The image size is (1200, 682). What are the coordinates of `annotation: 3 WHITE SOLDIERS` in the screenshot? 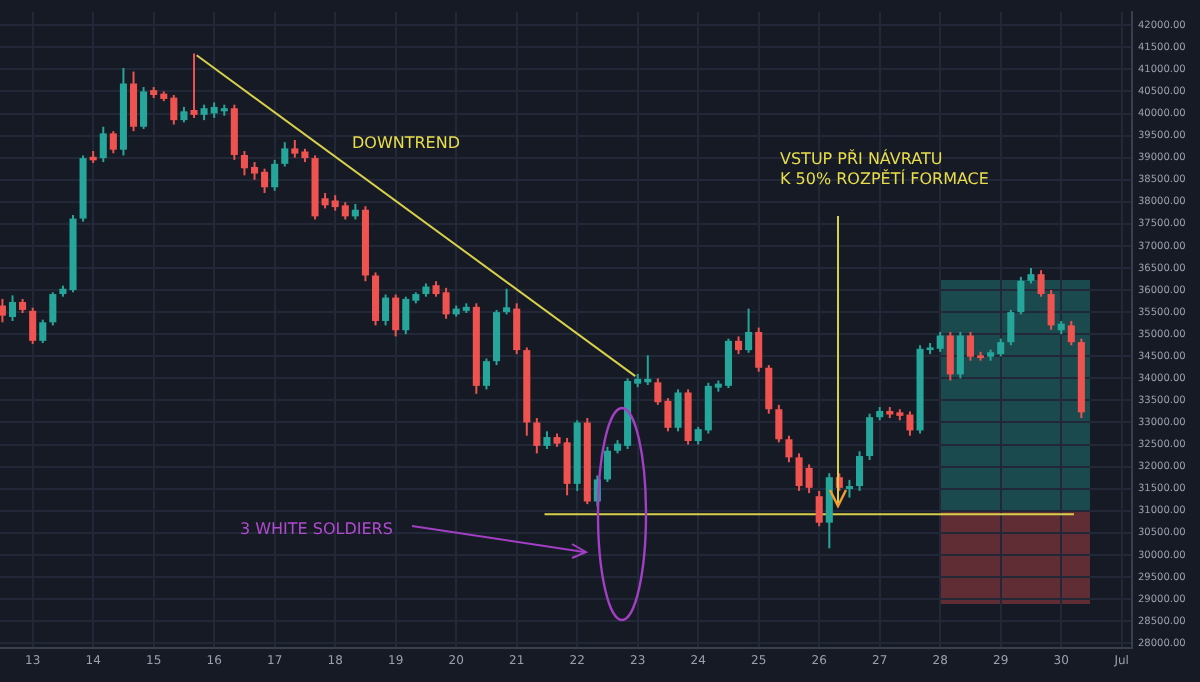 It's located at (316, 529).